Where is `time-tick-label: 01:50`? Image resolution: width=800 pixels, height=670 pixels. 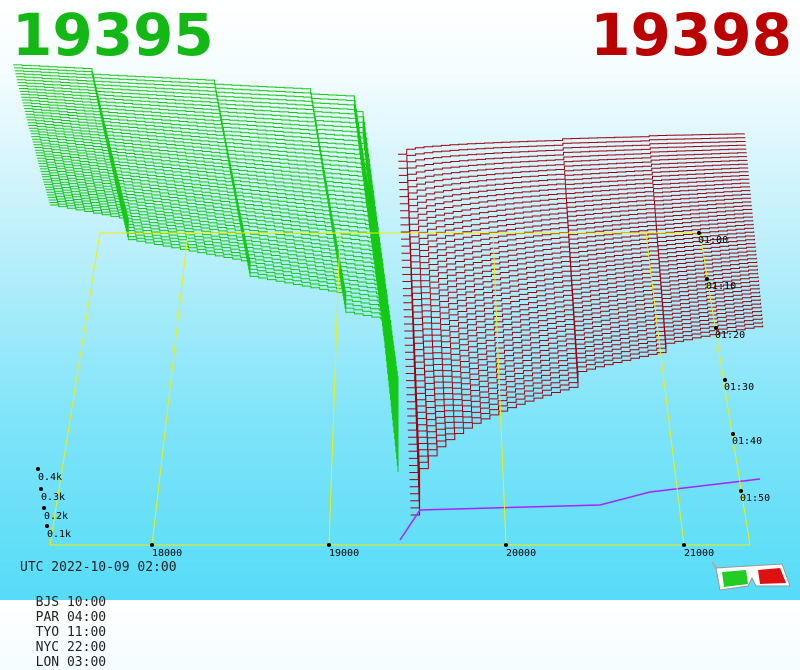
time-tick-label: 01:50 is located at coordinates (755, 498).